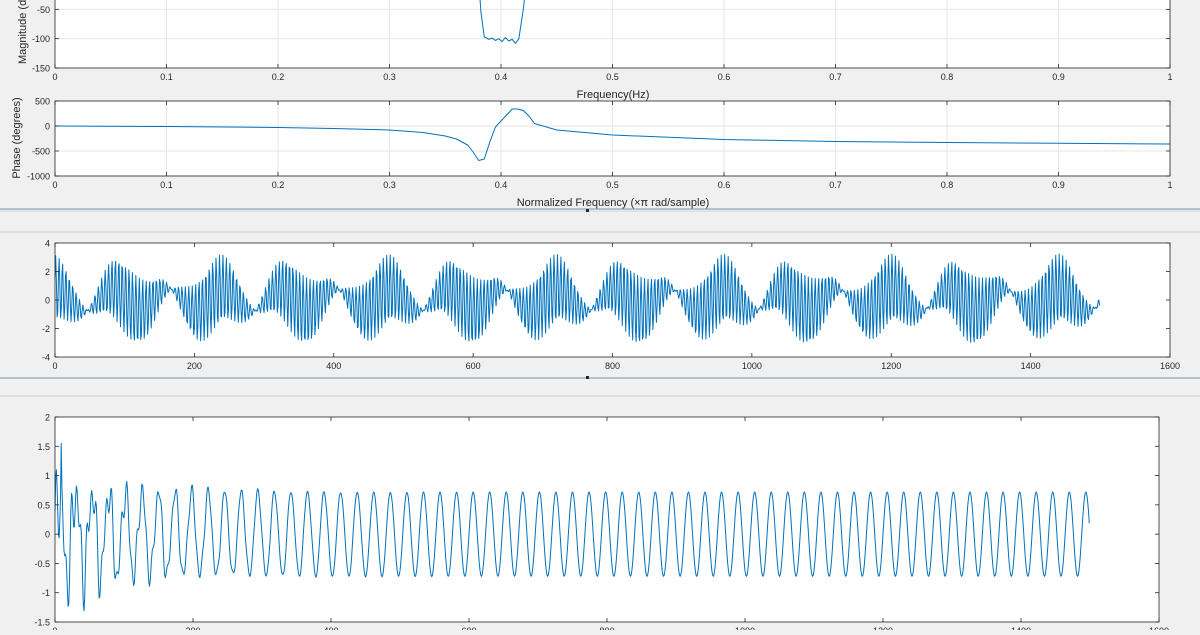 This screenshot has width=1200, height=635. Describe the element at coordinates (43, 10) in the screenshot. I see `y-tick-label: -50` at that location.